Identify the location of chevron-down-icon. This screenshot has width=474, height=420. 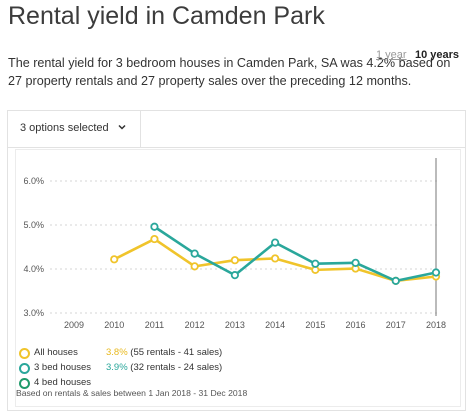
(122, 127).